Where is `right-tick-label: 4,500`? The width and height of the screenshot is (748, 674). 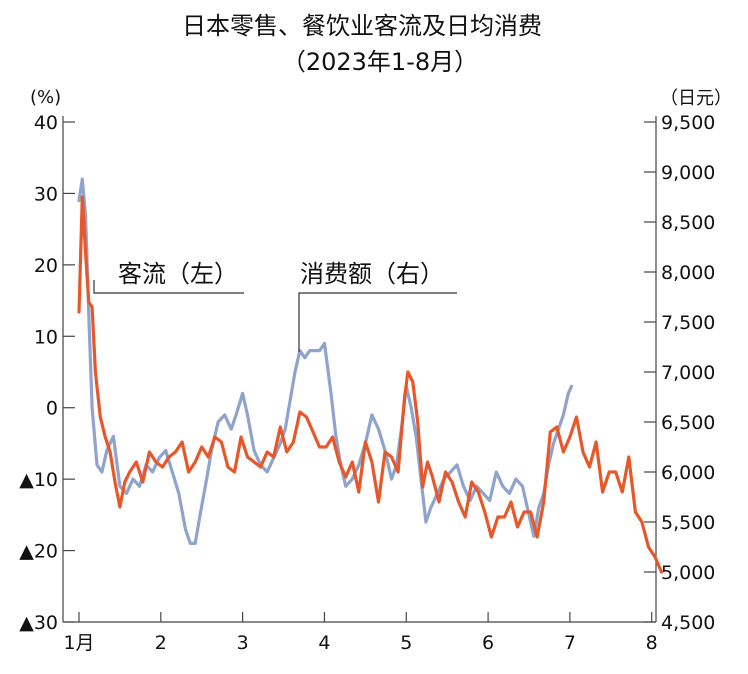 right-tick-label: 4,500 is located at coordinates (688, 623).